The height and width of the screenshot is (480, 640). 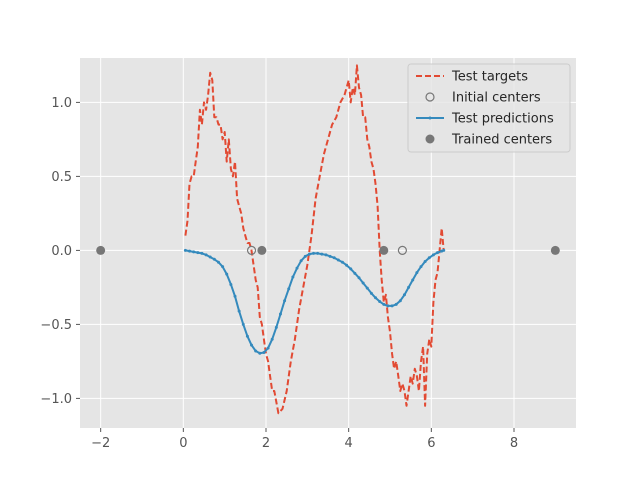 I want to click on y-tick-label: 1.0, so click(x=61, y=103).